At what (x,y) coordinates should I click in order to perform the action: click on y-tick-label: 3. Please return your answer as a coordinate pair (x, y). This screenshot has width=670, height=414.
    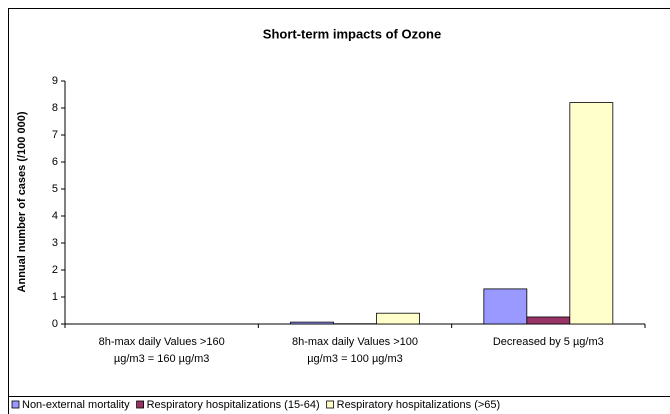
    Looking at the image, I should click on (55, 243).